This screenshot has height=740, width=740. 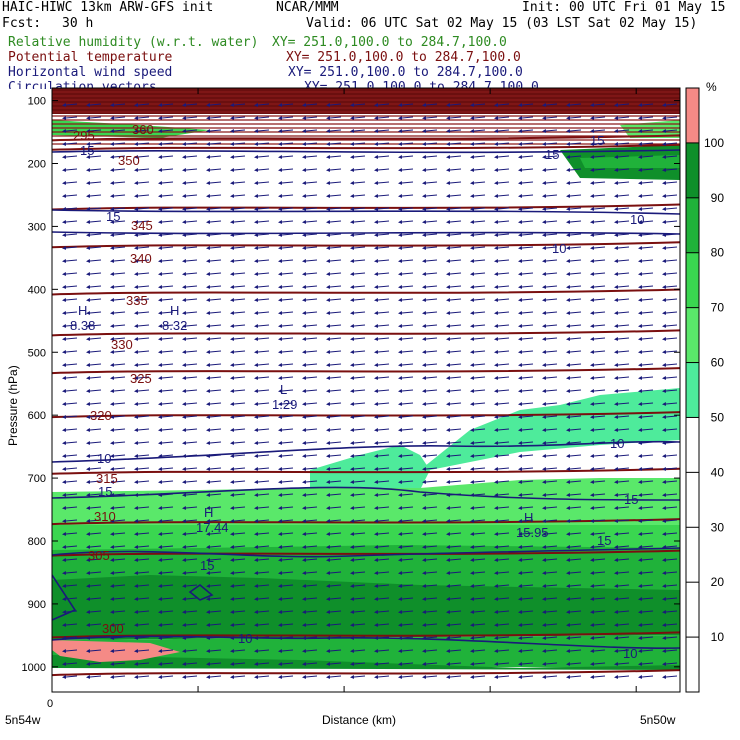 What do you see at coordinates (630, 161) in the screenshot?
I see `humidity-region` at bounding box center [630, 161].